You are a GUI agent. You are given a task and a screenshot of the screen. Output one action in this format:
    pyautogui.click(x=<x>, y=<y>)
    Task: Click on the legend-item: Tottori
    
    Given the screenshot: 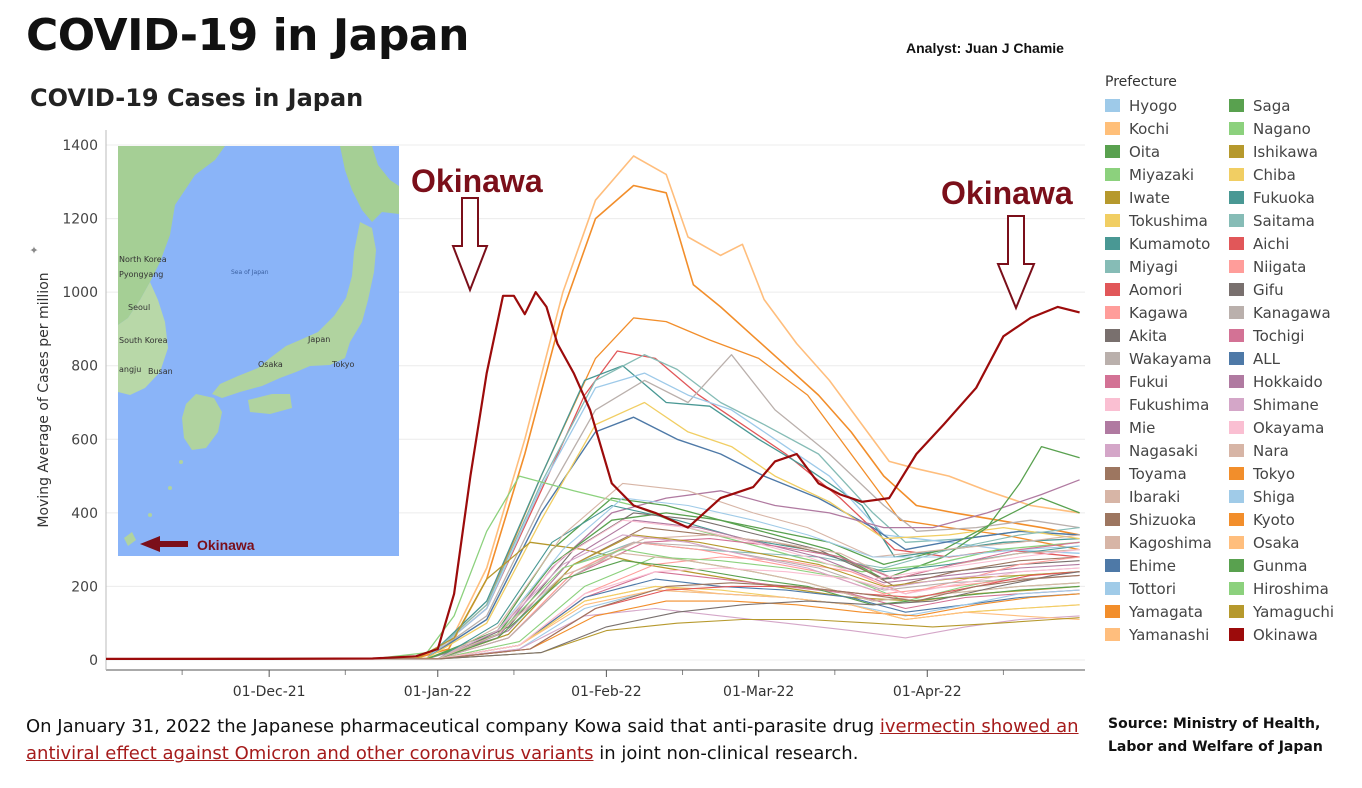 What is the action you would take?
    pyautogui.click(x=1167, y=588)
    